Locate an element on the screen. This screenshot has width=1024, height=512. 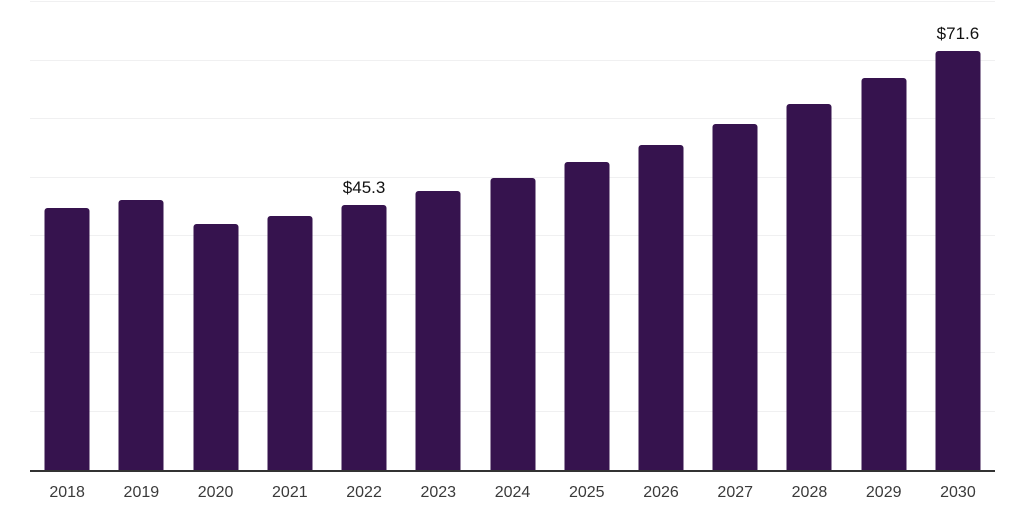
x-tick-2028: 2028 is located at coordinates (809, 492).